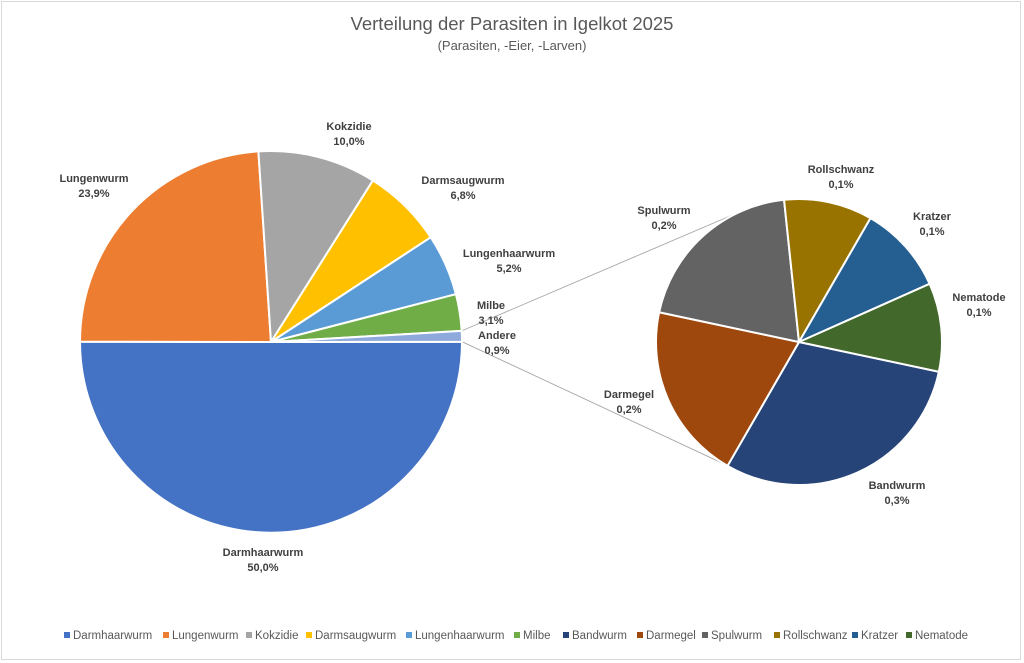 Image resolution: width=1024 pixels, height=663 pixels. Describe the element at coordinates (896, 501) in the screenshot. I see `data-label-value: 0,3%` at that location.